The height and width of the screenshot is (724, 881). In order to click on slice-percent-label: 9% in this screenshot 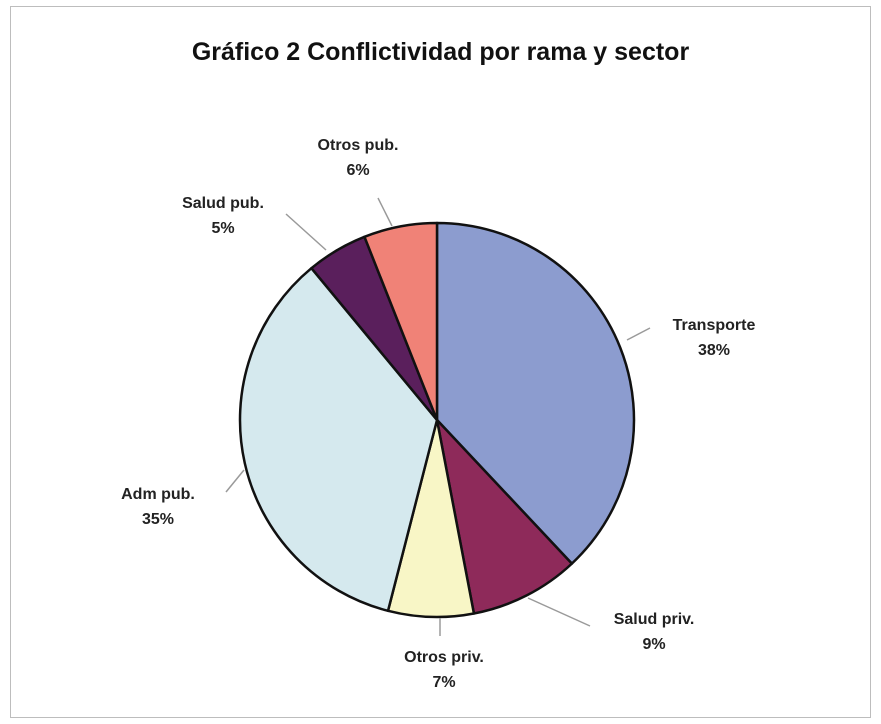, I will do `click(653, 644)`.